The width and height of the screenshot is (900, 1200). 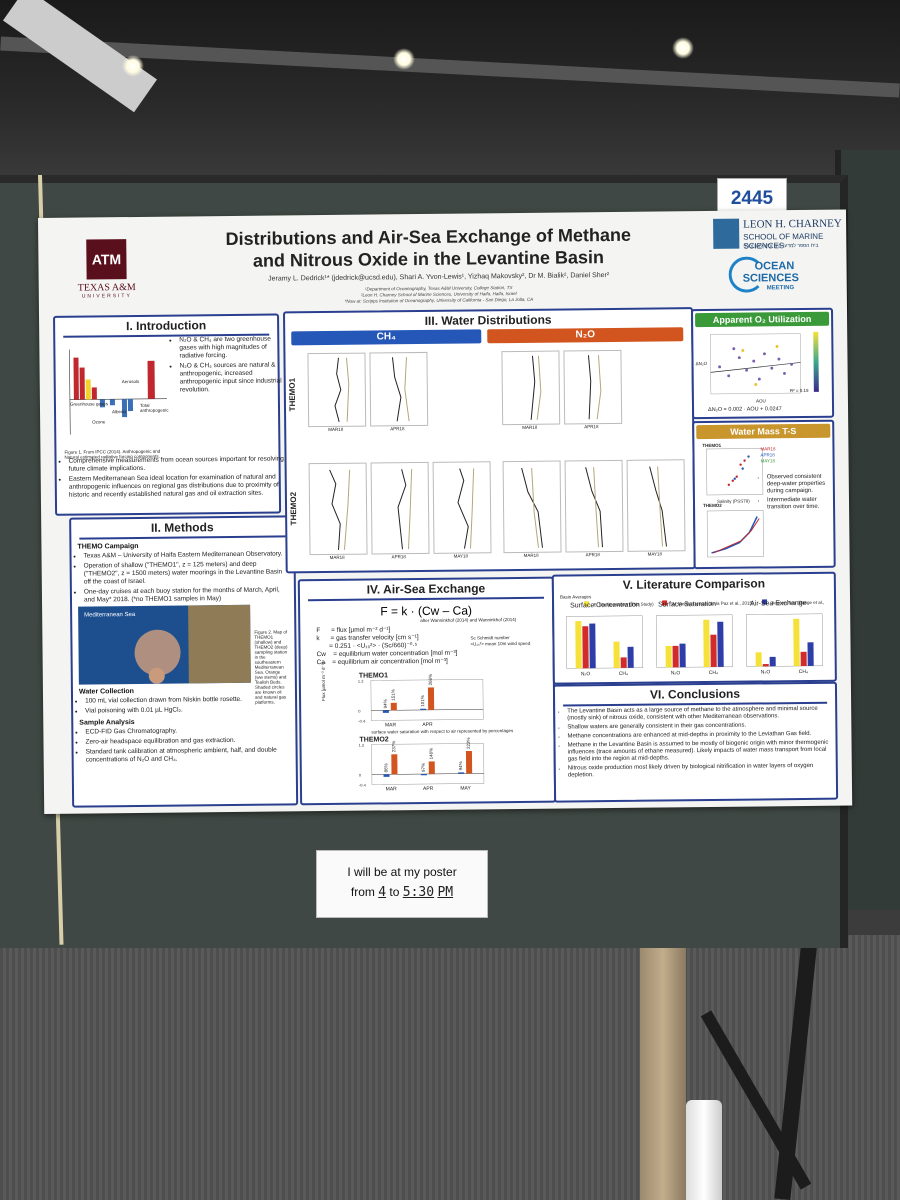 What do you see at coordinates (337, 390) in the screenshot?
I see `profile-ch4-themo1-mar` at bounding box center [337, 390].